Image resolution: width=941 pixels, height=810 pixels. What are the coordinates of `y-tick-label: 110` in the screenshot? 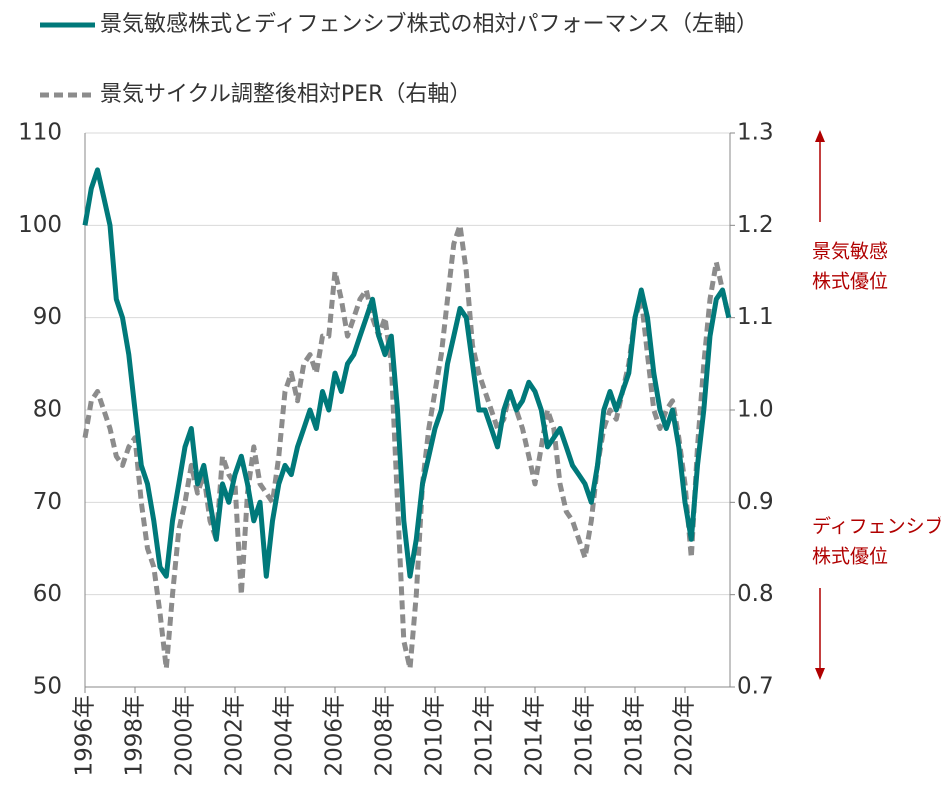 It's located at (40, 133).